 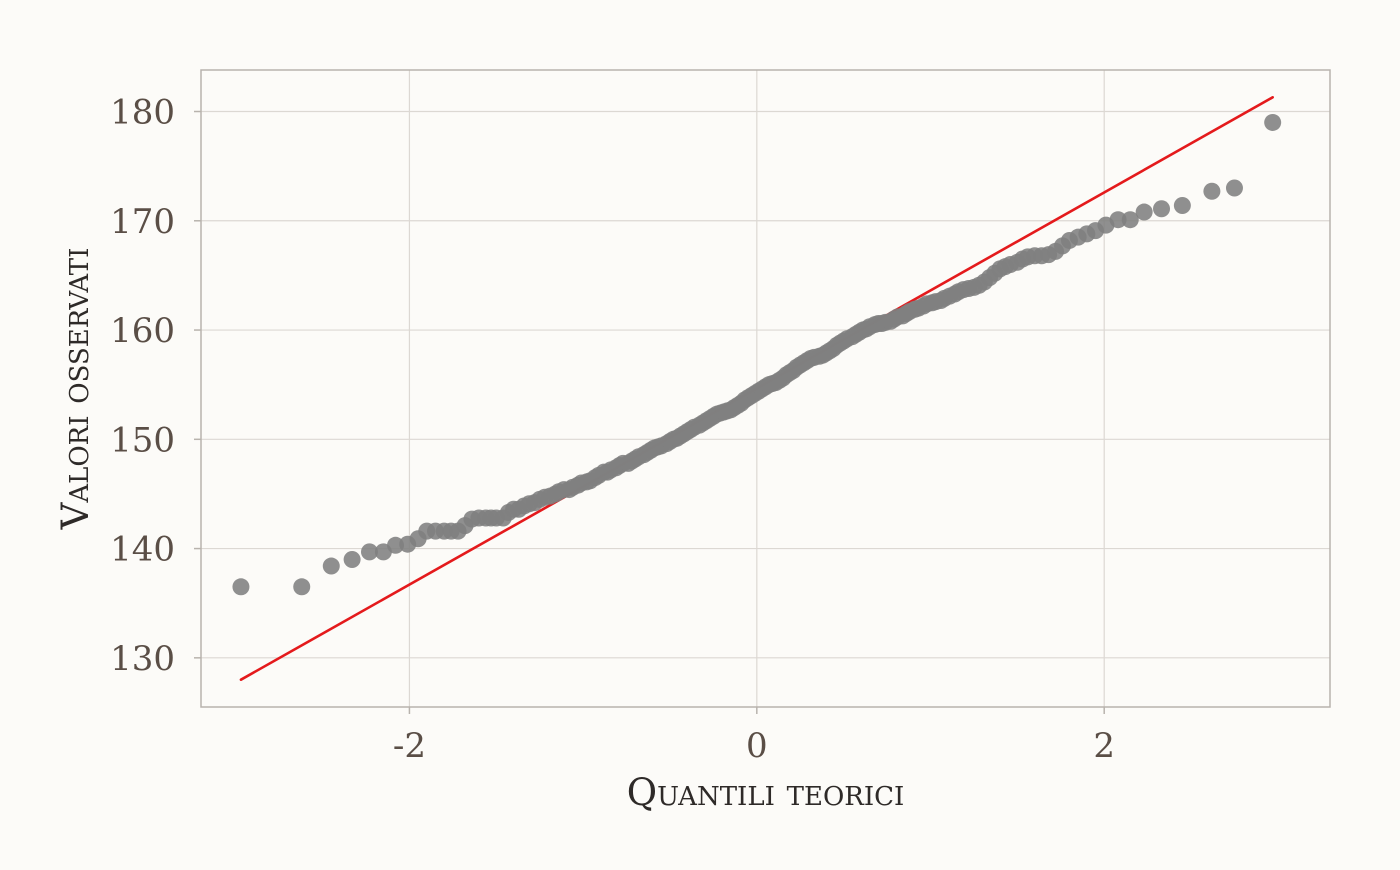 I want to click on x-tick-label: -2, so click(x=409, y=746).